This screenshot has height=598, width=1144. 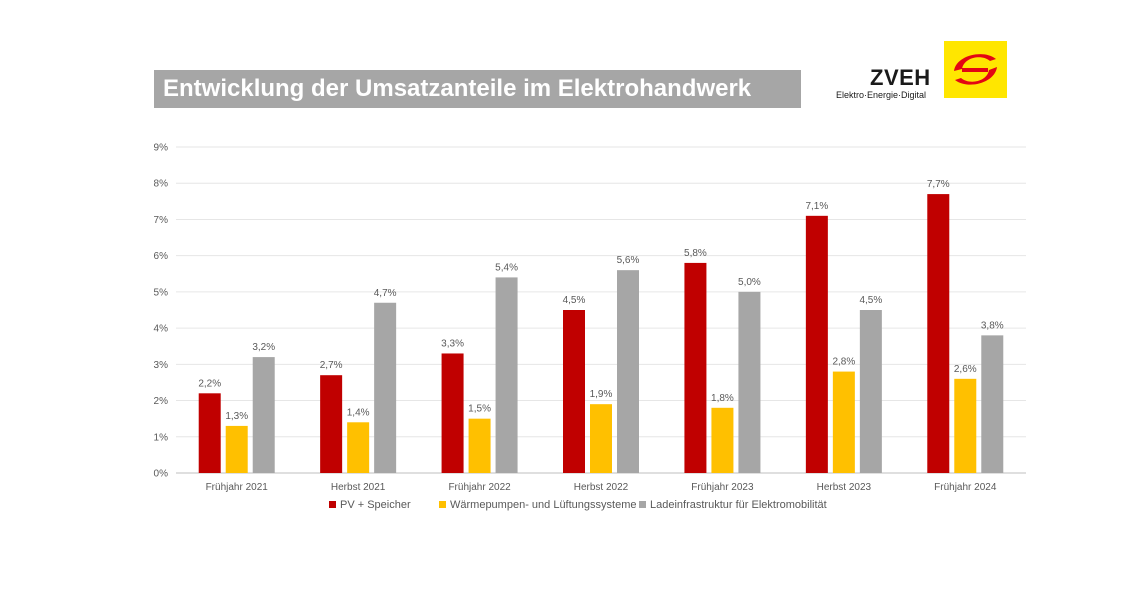 I want to click on data-label: 5,8%, so click(x=695, y=253).